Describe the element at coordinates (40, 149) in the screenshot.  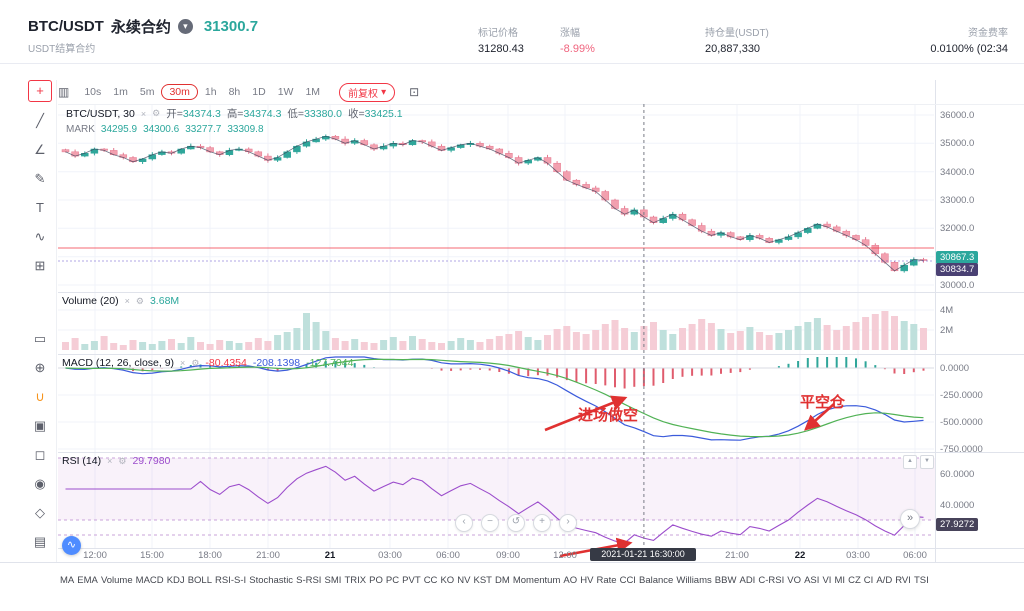
I see `gann-fib-tool: ∠` at that location.